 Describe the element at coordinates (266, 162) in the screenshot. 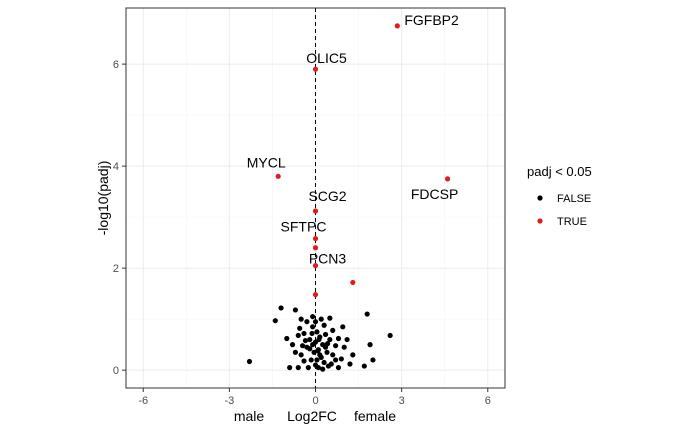

I see `point-label-mycl: MYCL` at that location.